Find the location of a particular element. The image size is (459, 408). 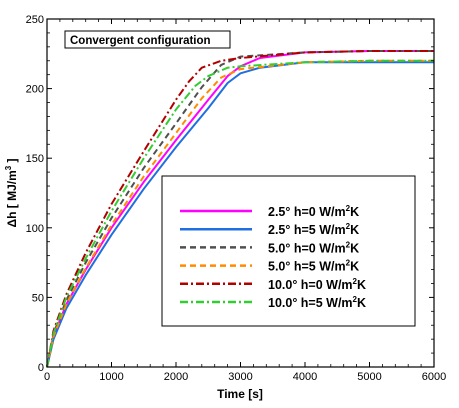

y-tick-label: 100 is located at coordinates (35, 229).